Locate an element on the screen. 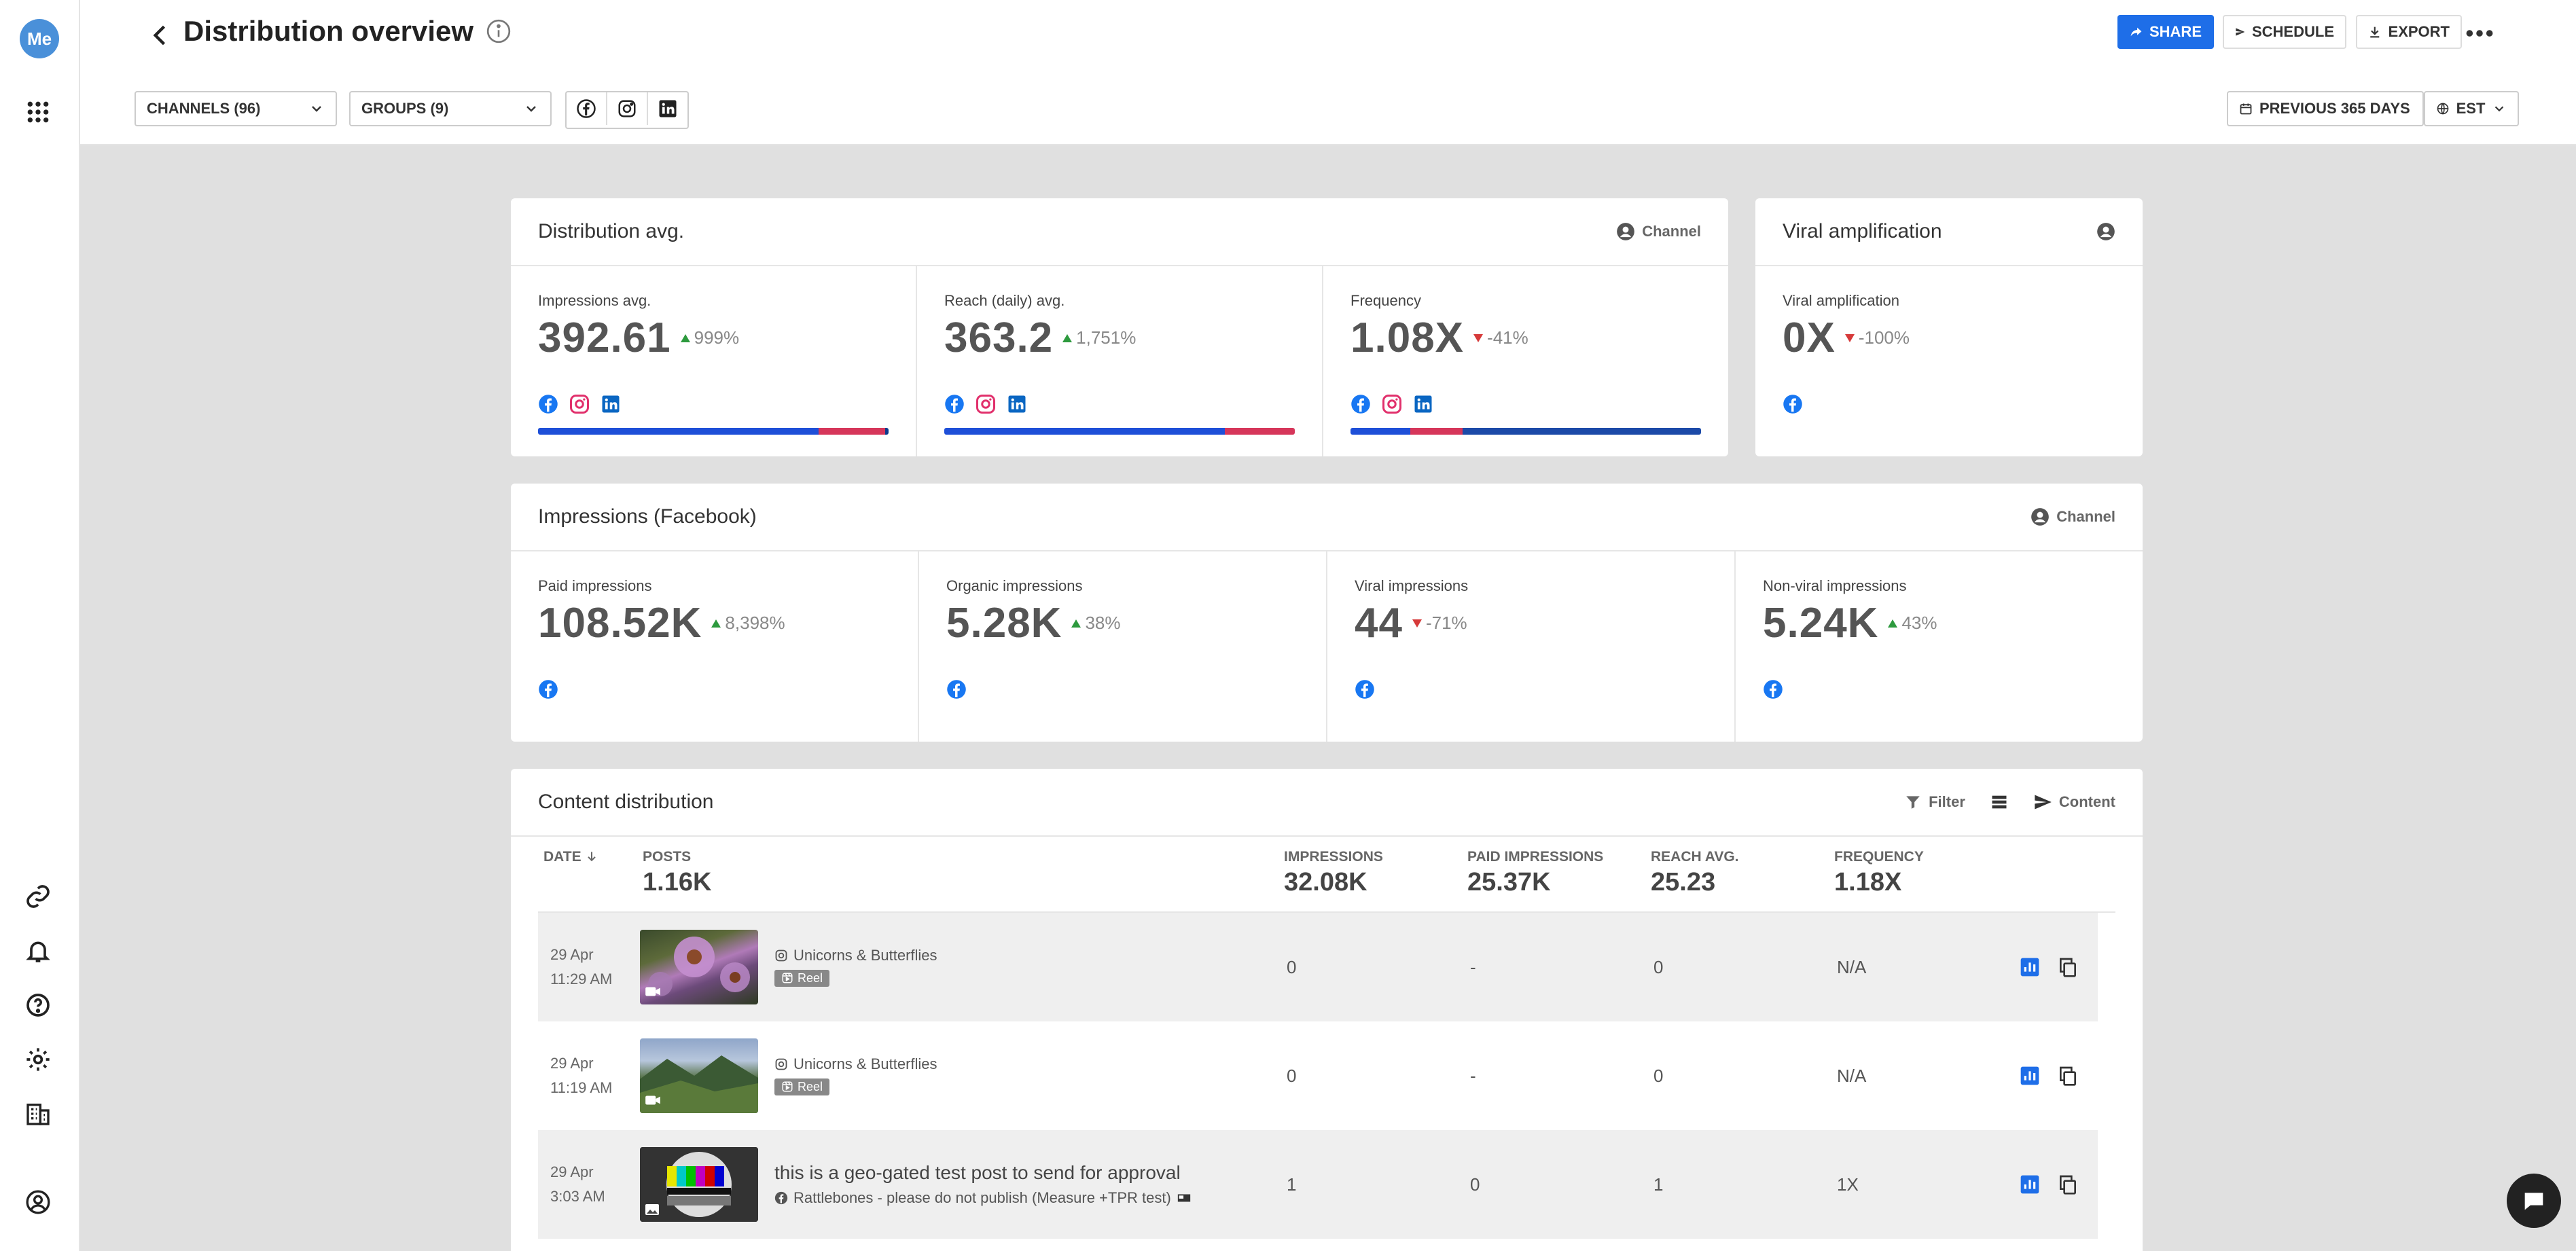 This screenshot has width=2576, height=1251. column-label: IMPRESSIONS is located at coordinates (1333, 857).